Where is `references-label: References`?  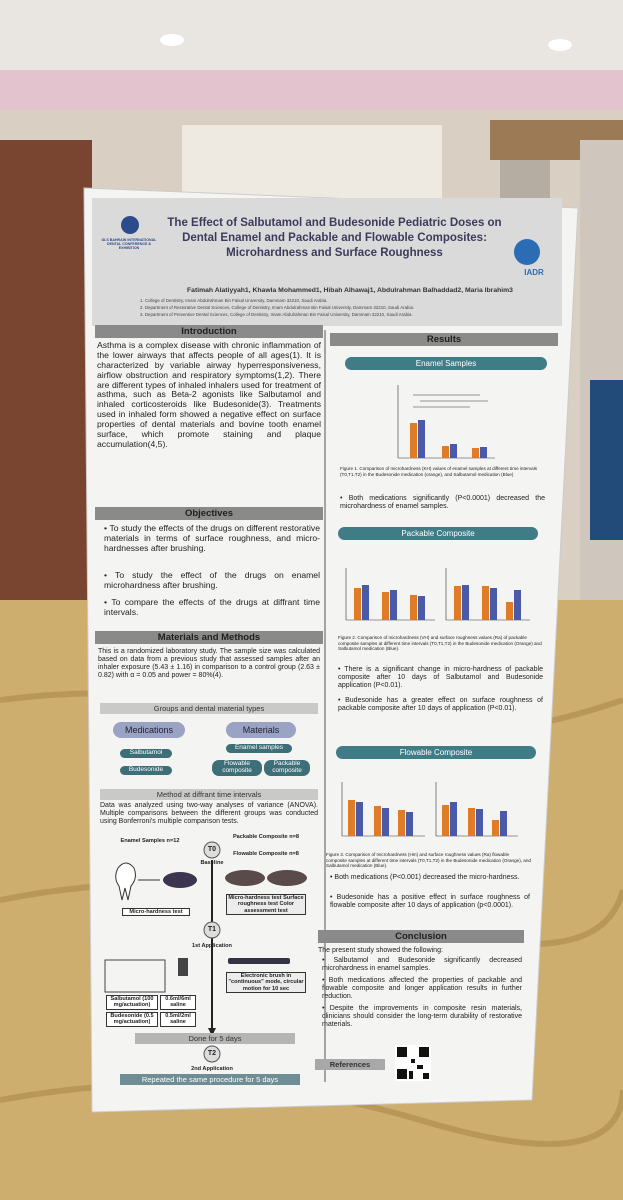
references-label: References is located at coordinates (350, 1064).